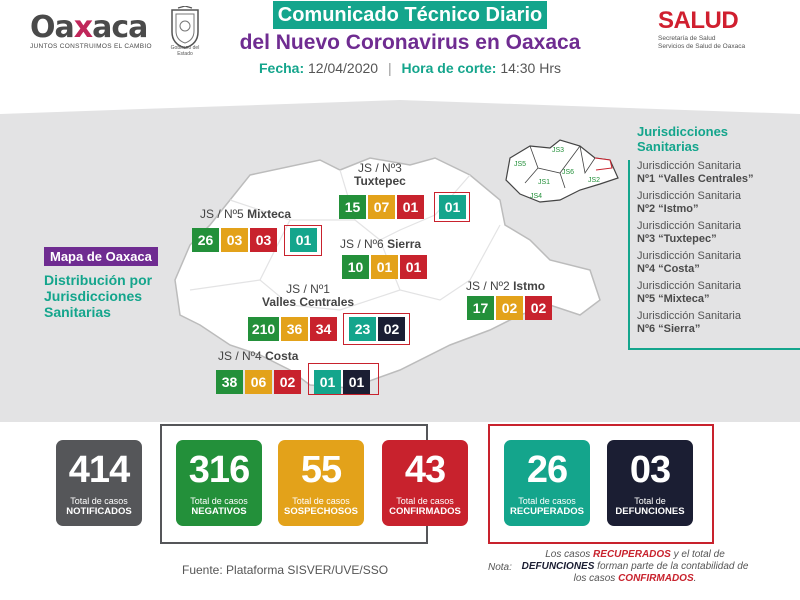  What do you see at coordinates (282, 356) in the screenshot?
I see `js4-label-line2: Costa` at bounding box center [282, 356].